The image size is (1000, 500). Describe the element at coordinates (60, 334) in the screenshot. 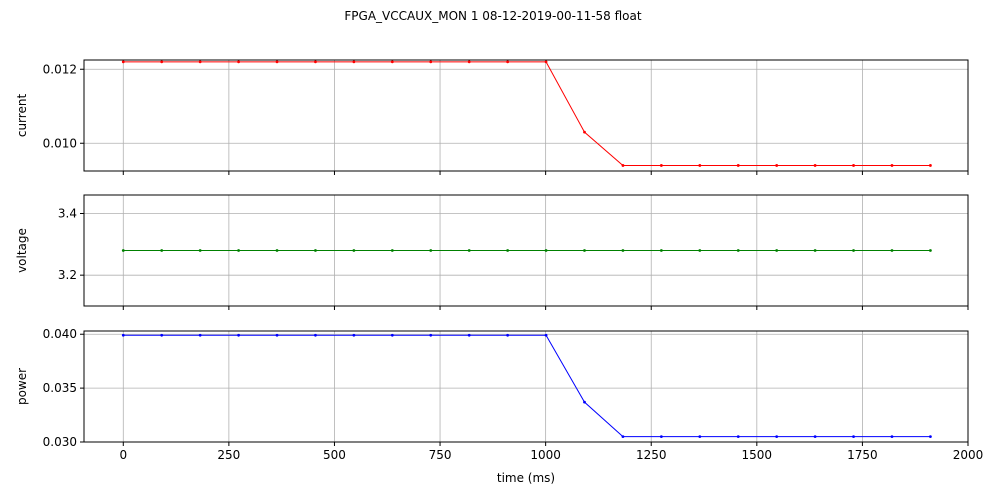

I see `y-tick-label: 0.040` at that location.